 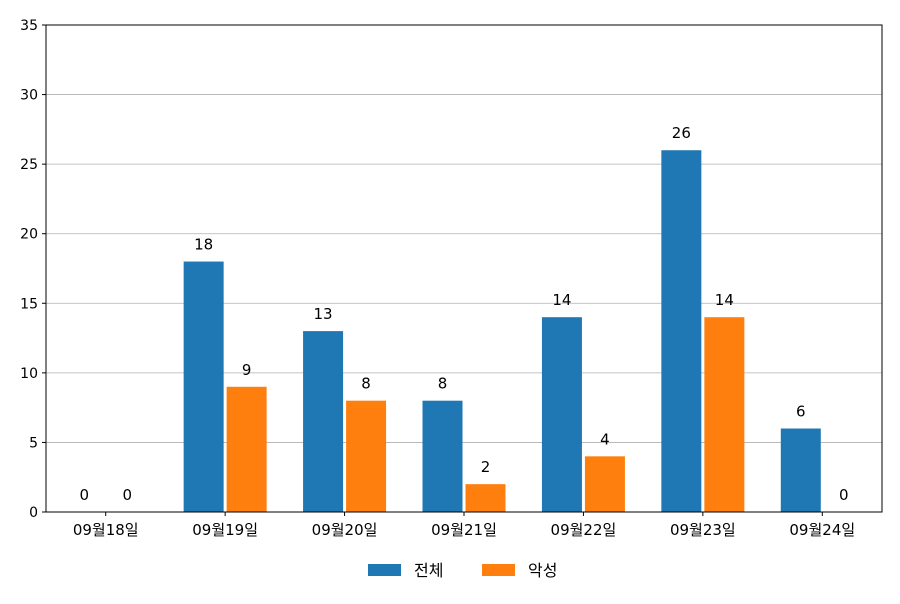 What do you see at coordinates (323, 314) in the screenshot?
I see `data-label: 13` at bounding box center [323, 314].